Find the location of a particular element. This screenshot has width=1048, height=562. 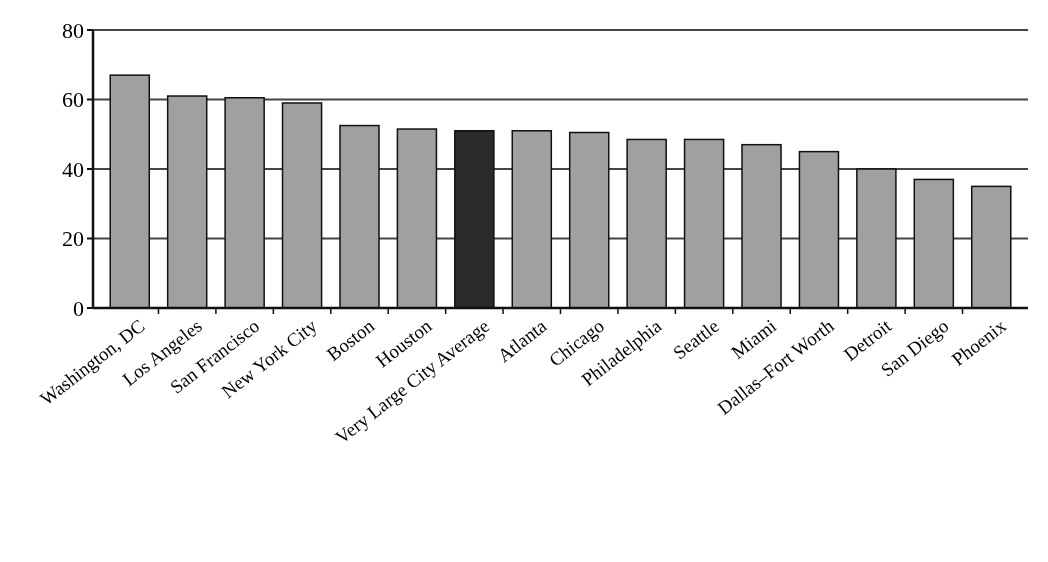

y-tick-label: 0 is located at coordinates (78, 308).